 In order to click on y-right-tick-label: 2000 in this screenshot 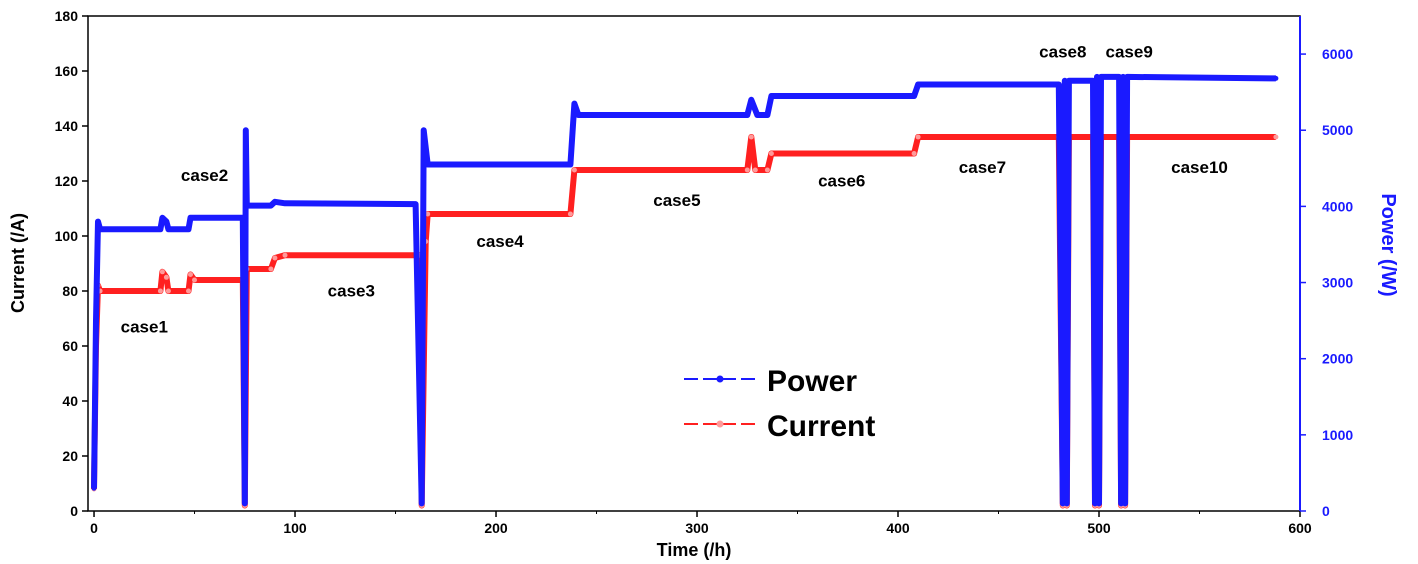, I will do `click(1337, 359)`.